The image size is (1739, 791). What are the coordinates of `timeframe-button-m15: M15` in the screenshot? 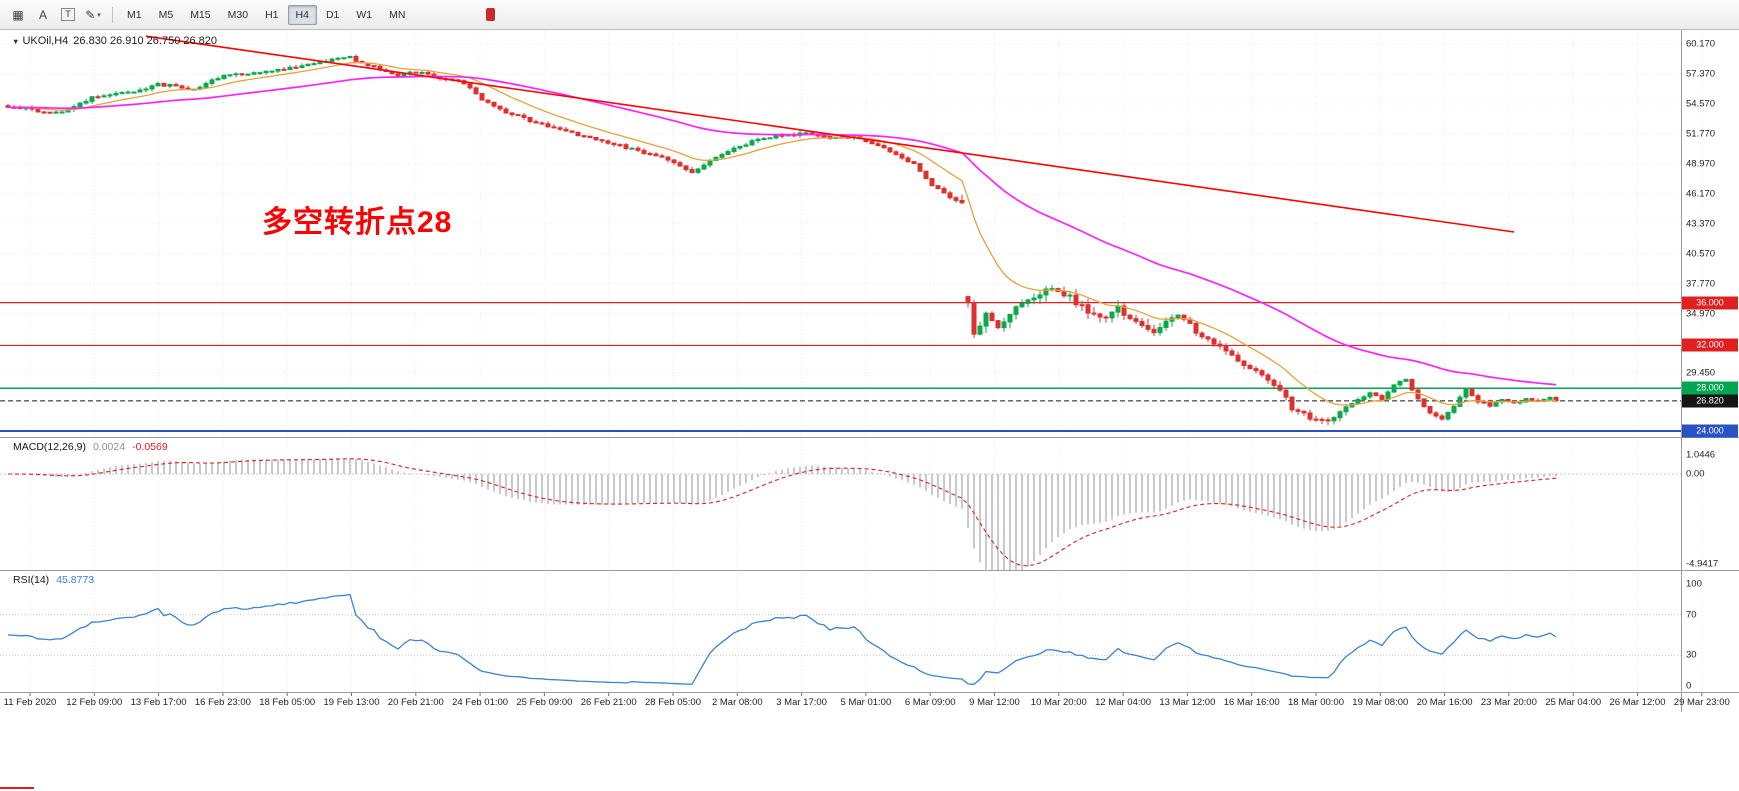 It's located at (200, 14).